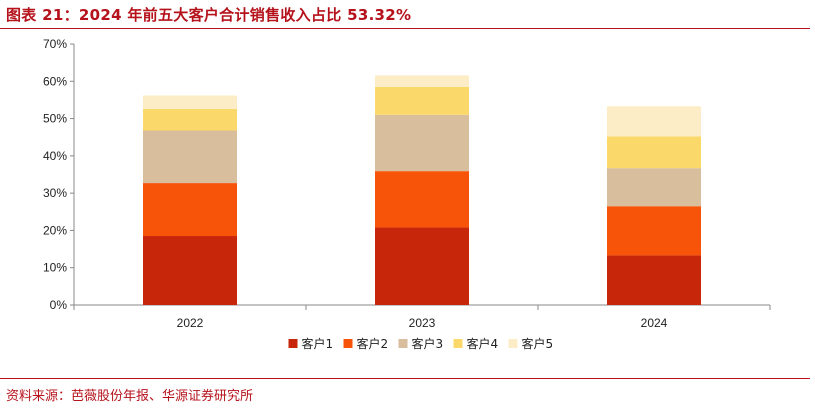 Image resolution: width=815 pixels, height=410 pixels. Describe the element at coordinates (55, 119) in the screenshot. I see `y-tick-label: 50%` at that location.